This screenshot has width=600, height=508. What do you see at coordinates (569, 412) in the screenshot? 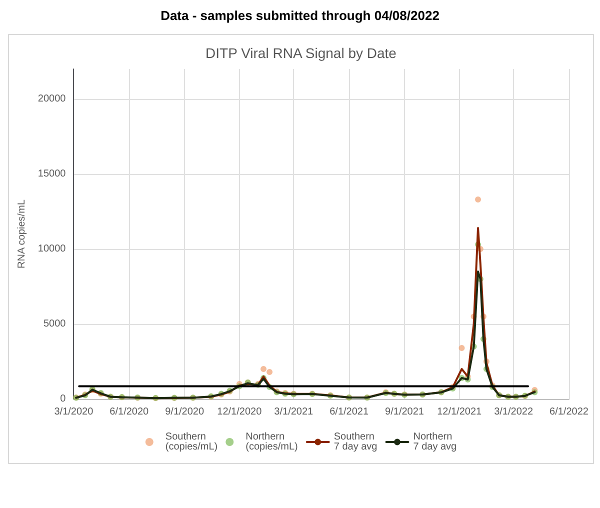
I see `x-tick-label: 6/1/2022` at bounding box center [569, 412].